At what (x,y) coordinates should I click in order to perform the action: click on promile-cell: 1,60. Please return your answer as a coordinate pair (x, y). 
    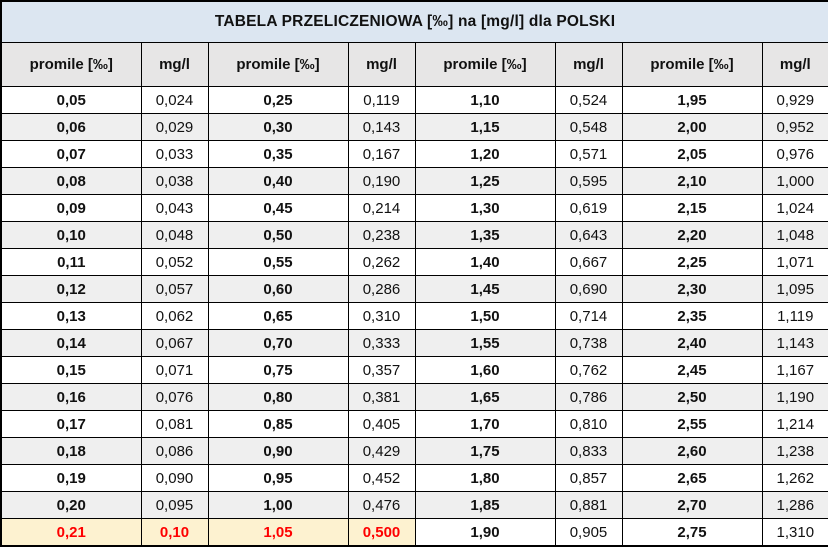
    Looking at the image, I should click on (485, 370).